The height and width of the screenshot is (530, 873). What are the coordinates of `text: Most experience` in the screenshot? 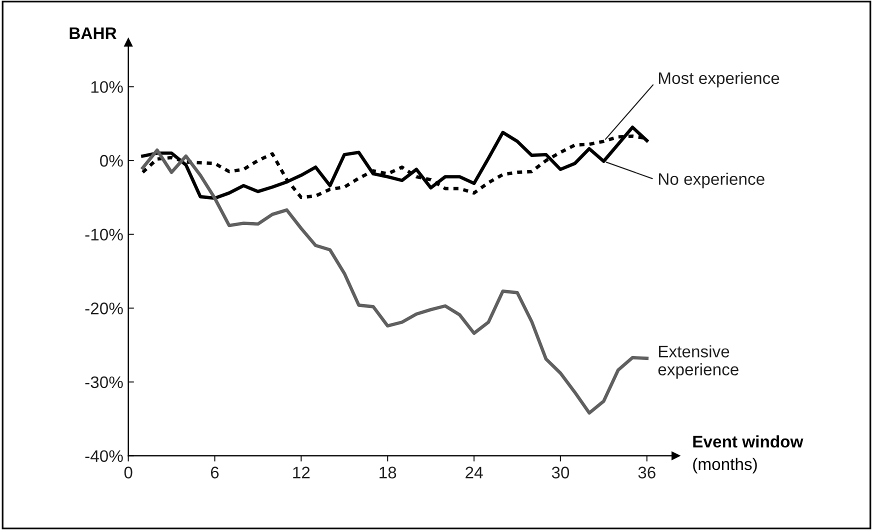 It's located at (719, 80).